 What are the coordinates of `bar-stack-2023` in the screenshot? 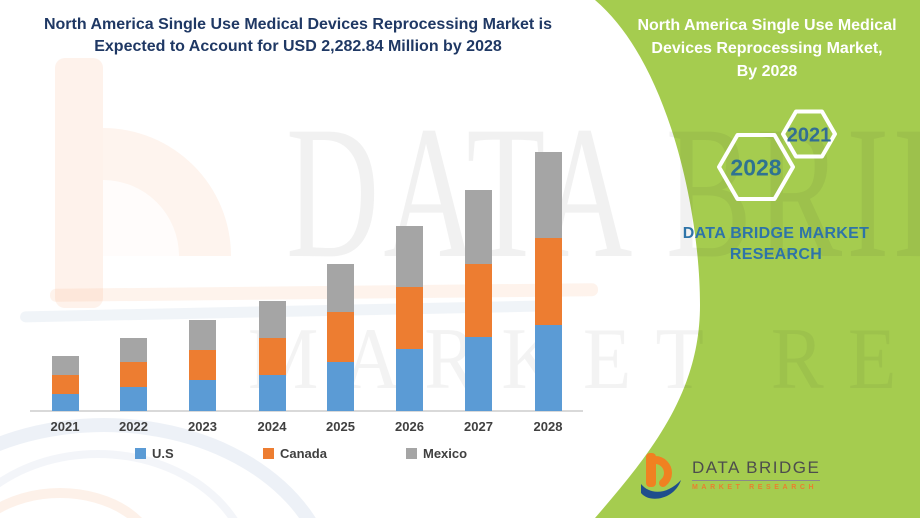 It's located at (202, 365).